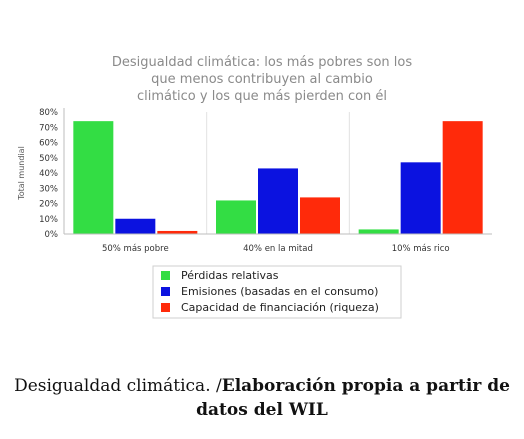 This screenshot has width=524, height=439. What do you see at coordinates (262, 96) in the screenshot?
I see `chart-title-line: climático y los que más pierden con él` at bounding box center [262, 96].